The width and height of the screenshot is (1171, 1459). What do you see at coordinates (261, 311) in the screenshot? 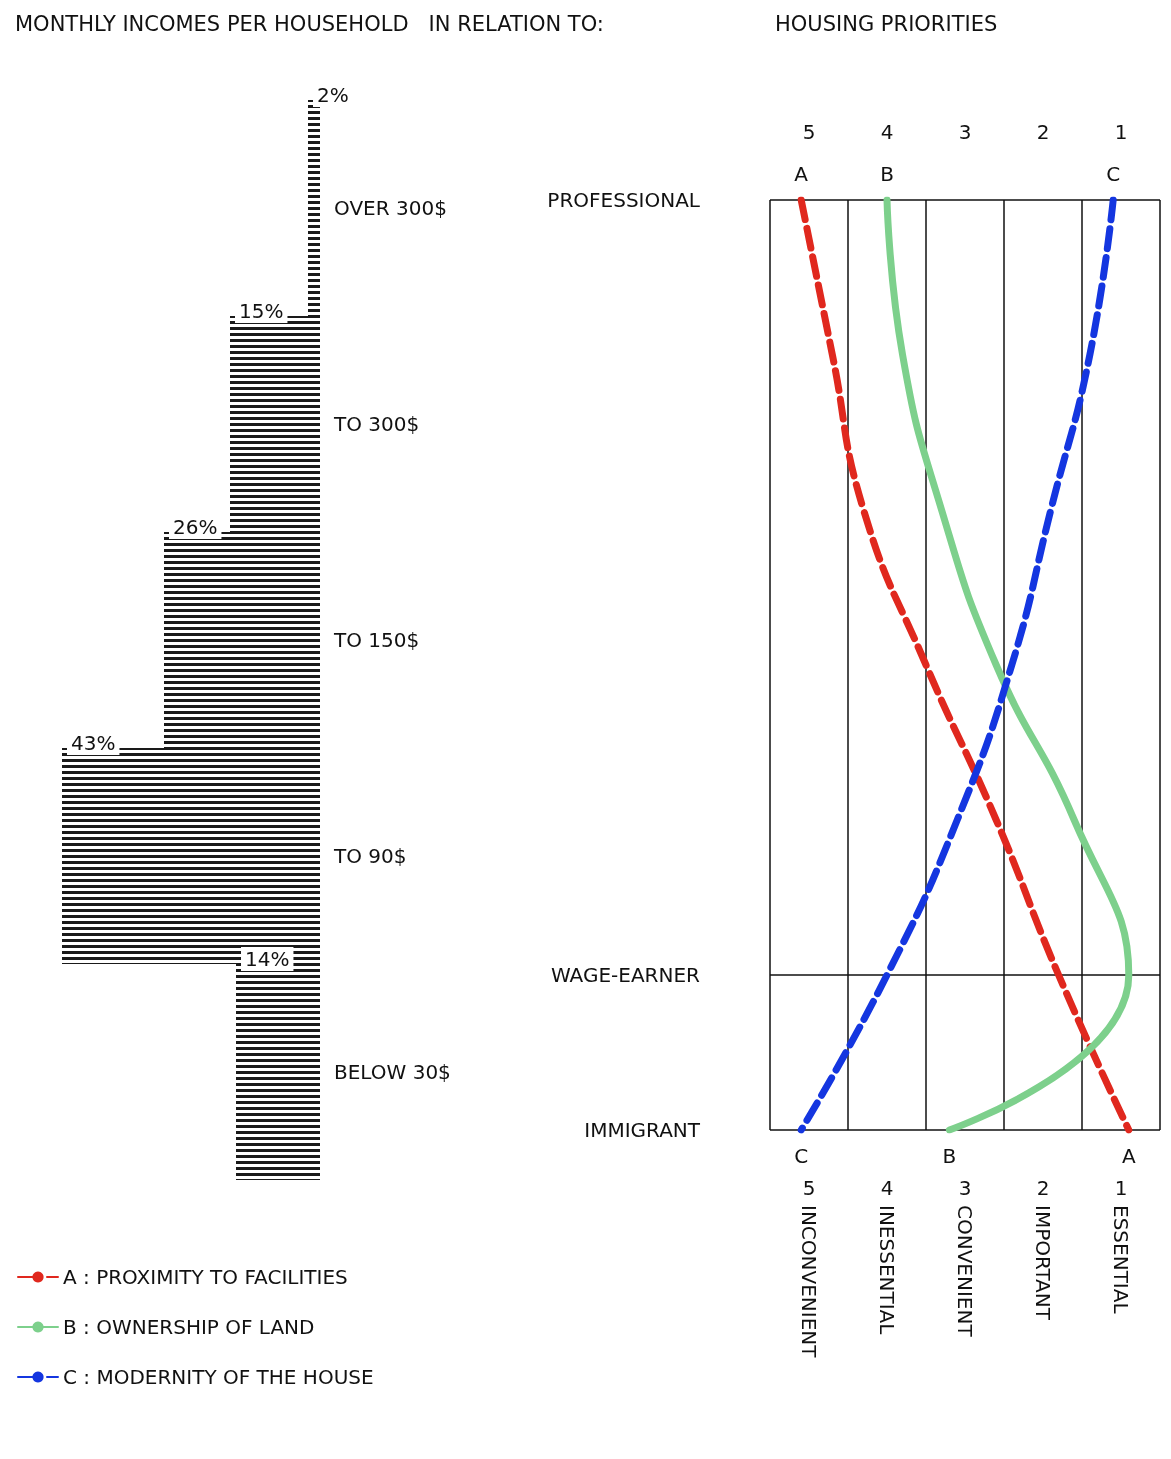
I see `data-label: 15%` at bounding box center [261, 311].